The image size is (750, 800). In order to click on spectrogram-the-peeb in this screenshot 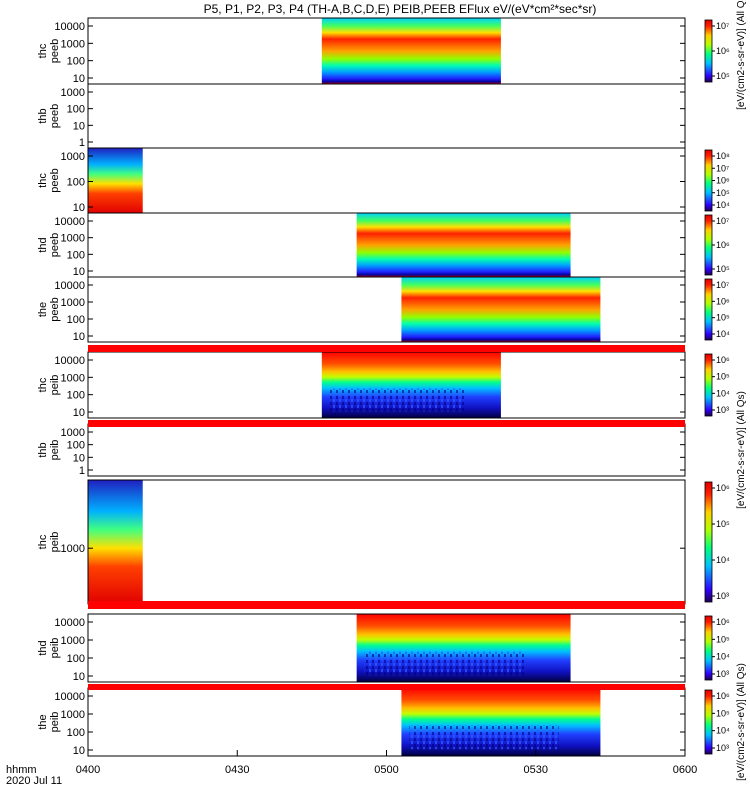, I will do `click(501, 309)`.